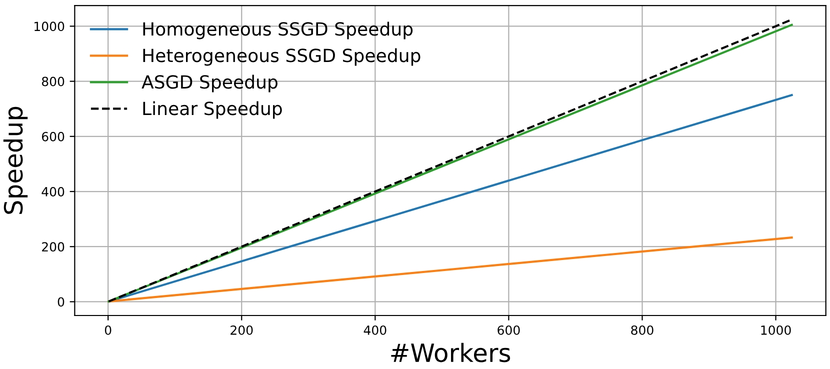 The height and width of the screenshot is (369, 830). I want to click on x-tick-label: 800, so click(642, 330).